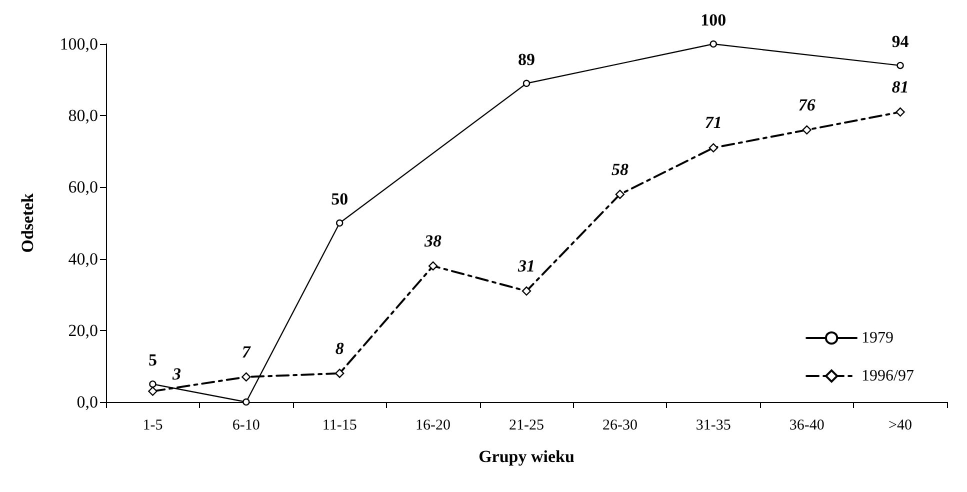  Describe the element at coordinates (246, 426) in the screenshot. I see `x-tick-label: 6-10` at that location.